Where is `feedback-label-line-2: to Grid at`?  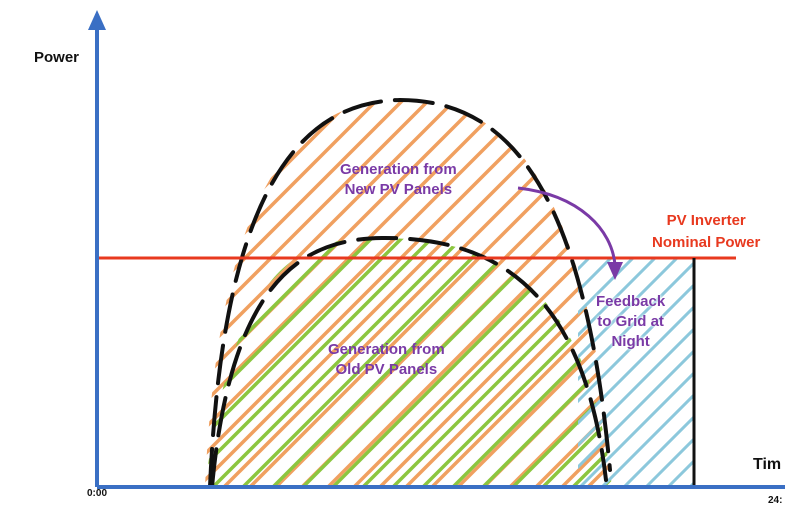
feedback-label-line-2: to Grid at is located at coordinates (630, 321).